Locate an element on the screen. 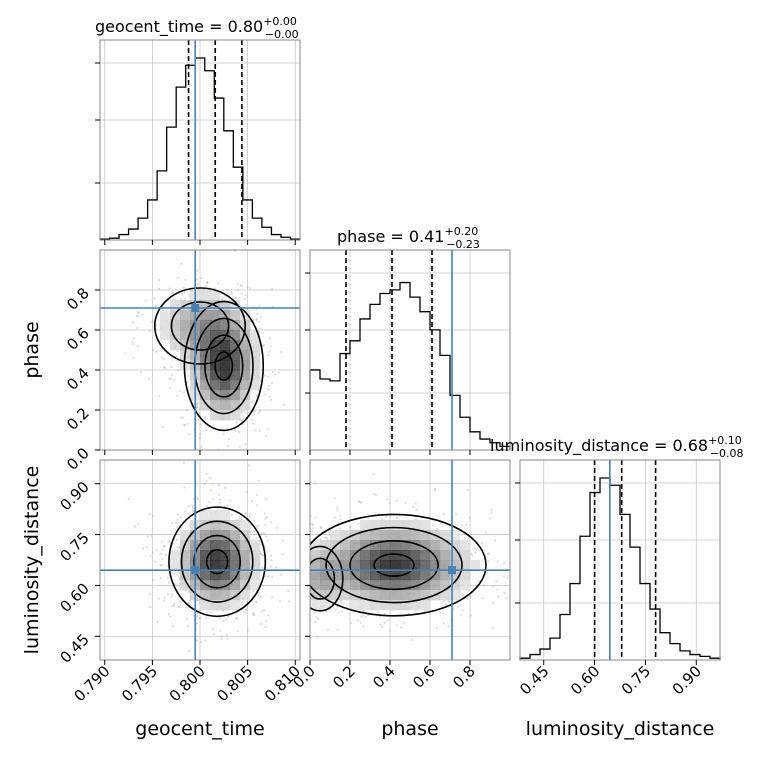 The width and height of the screenshot is (760, 760). xtick-label-geocent_time: 0.805 is located at coordinates (234, 683).